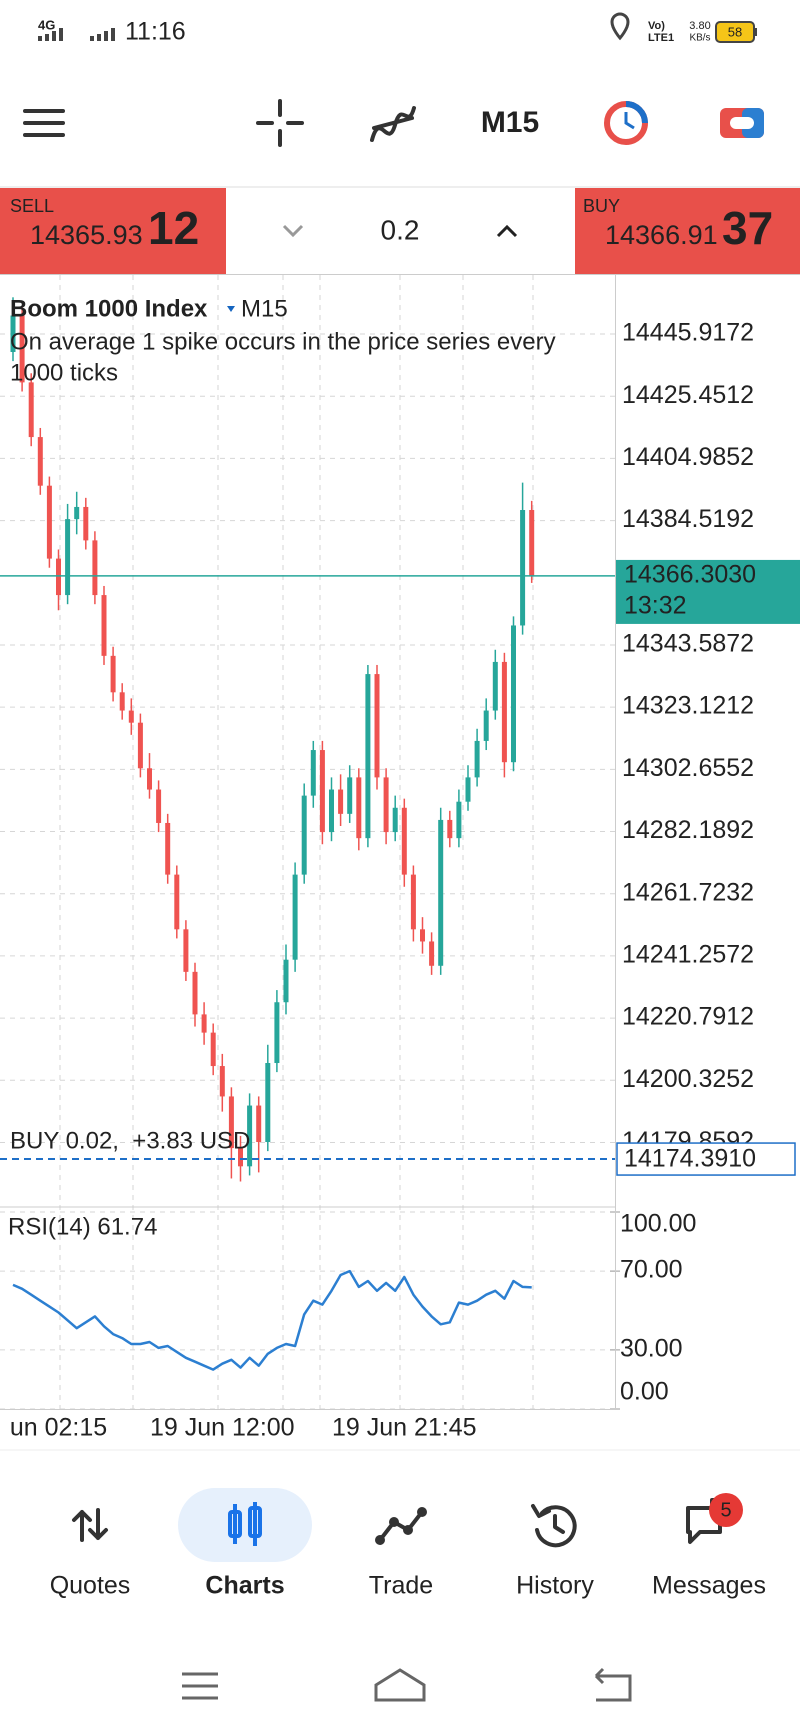 This screenshot has height=1733, width=800. Describe the element at coordinates (699, 26) in the screenshot. I see `net-speed: 3.80` at that location.